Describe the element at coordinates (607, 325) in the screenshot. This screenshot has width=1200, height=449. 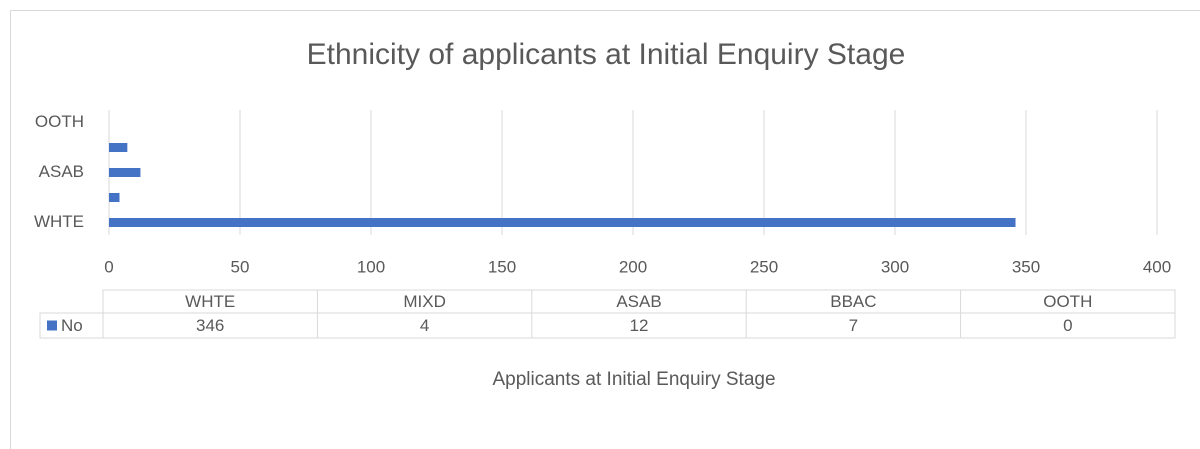
I see `table-cell` at that location.